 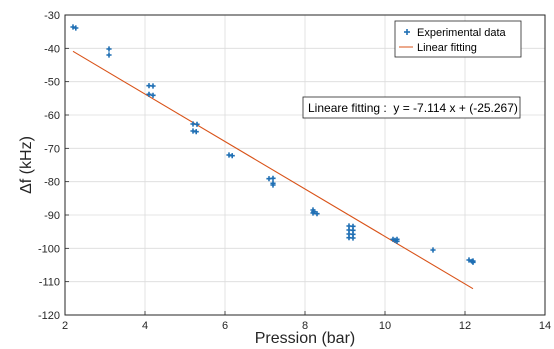 I want to click on x-tick-label: 12, so click(x=465, y=326).